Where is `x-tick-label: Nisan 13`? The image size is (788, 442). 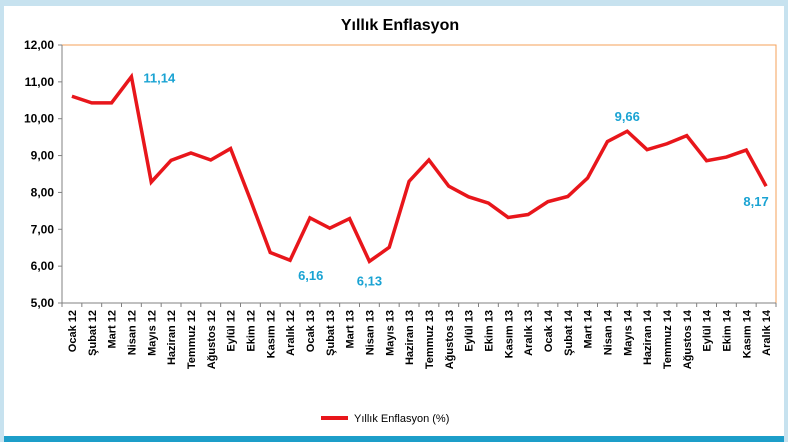
x-tick-label: Nisan 13 is located at coordinates (370, 332).